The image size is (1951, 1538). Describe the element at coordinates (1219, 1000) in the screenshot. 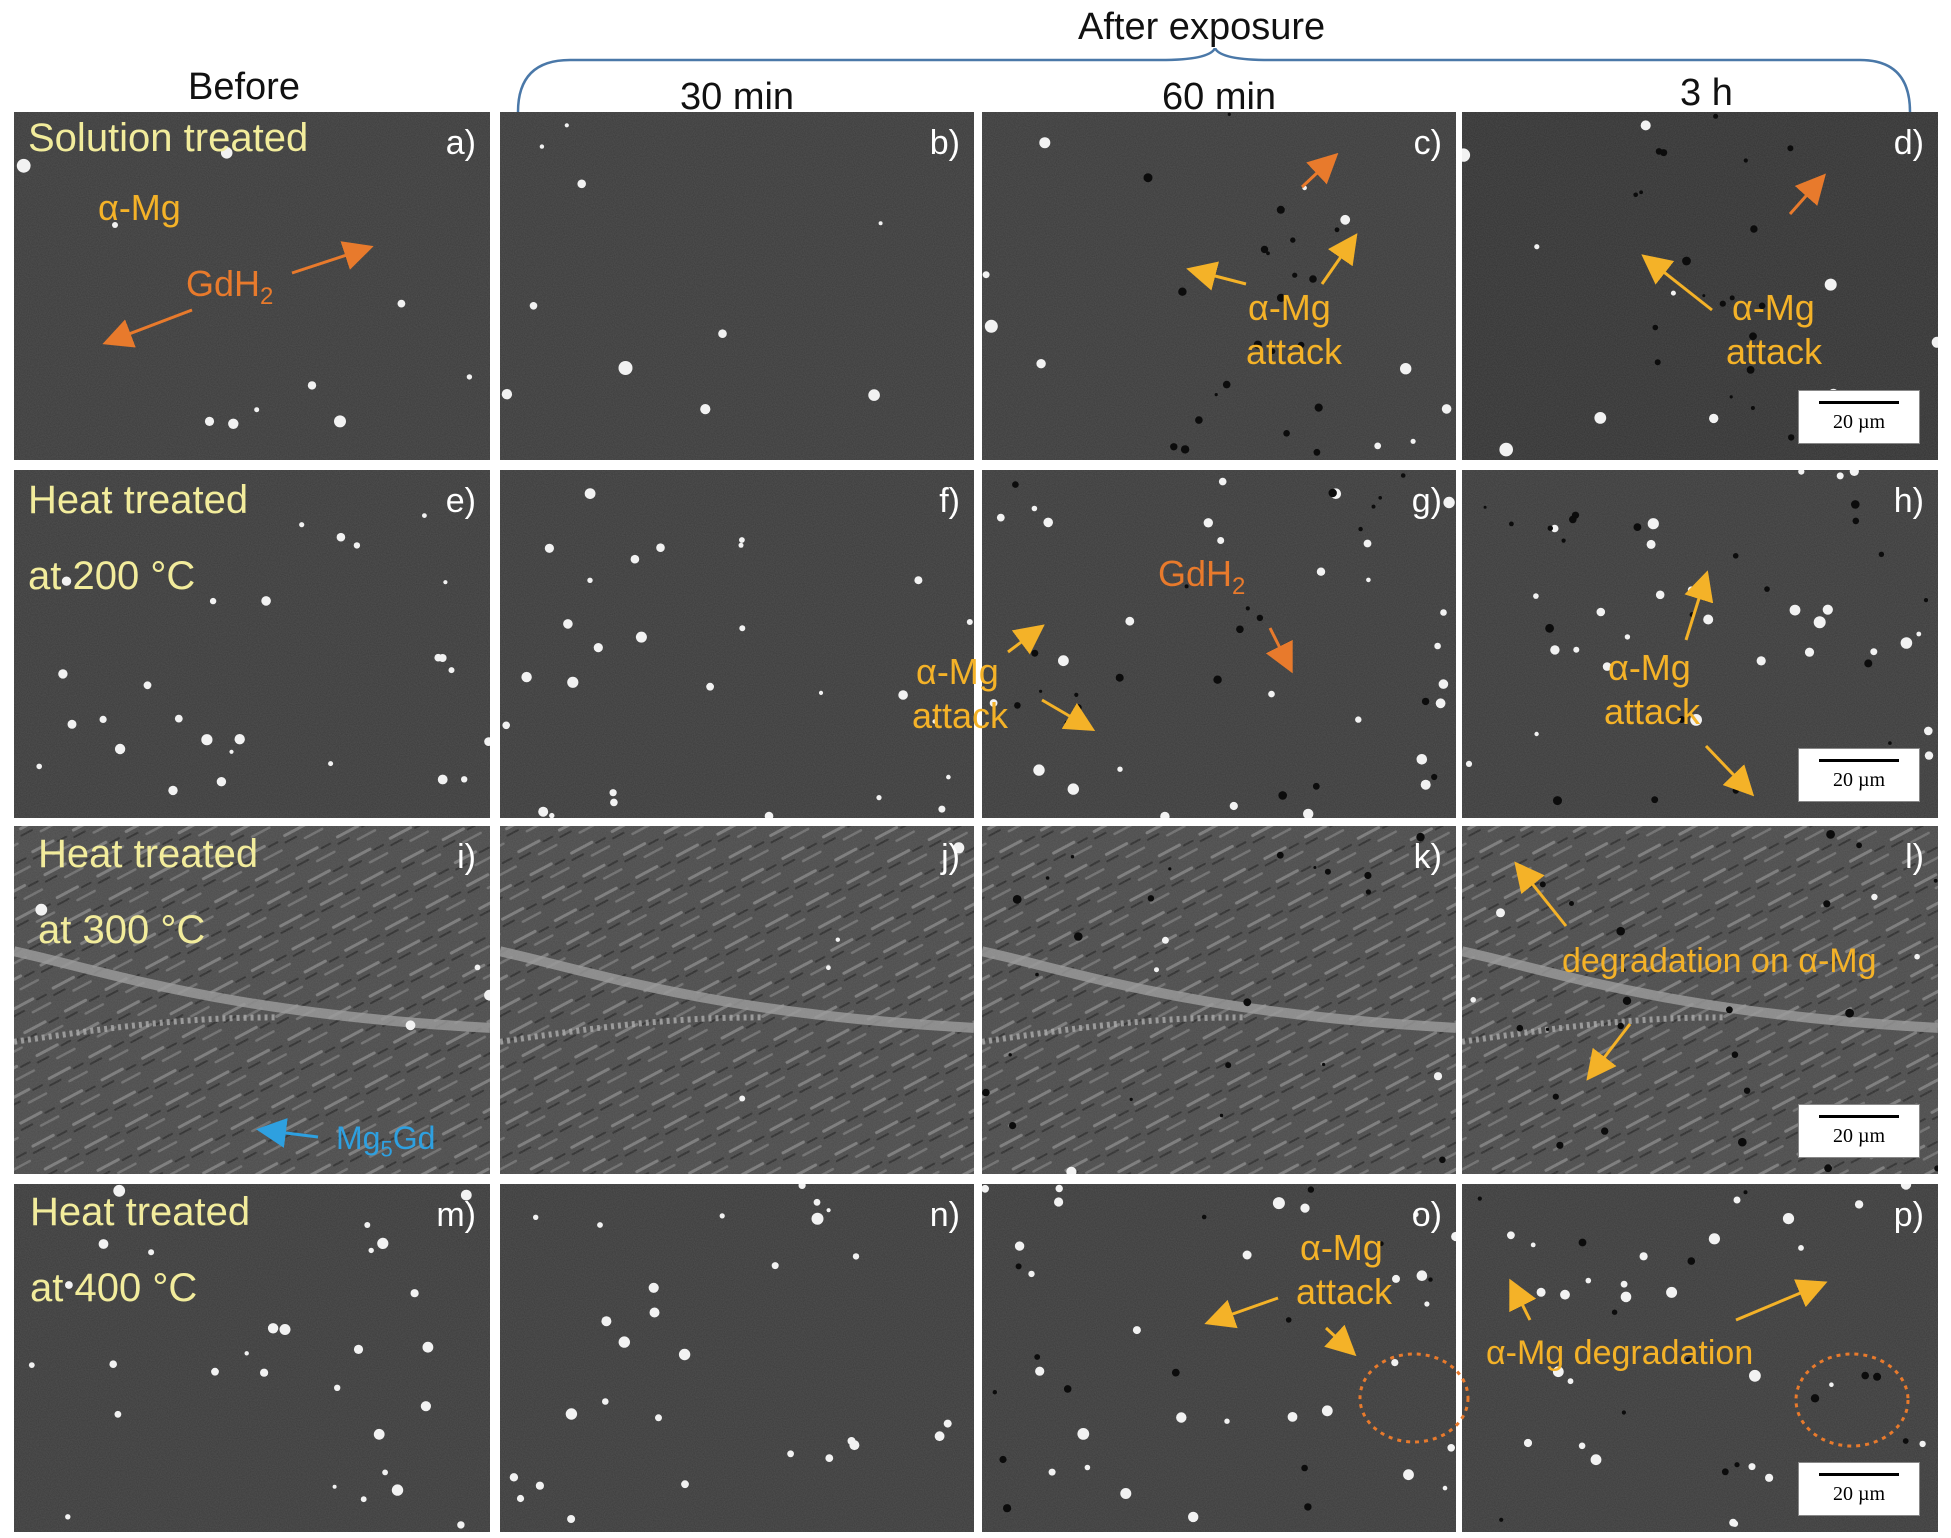

I see `micrograph-panel-k: k)` at that location.